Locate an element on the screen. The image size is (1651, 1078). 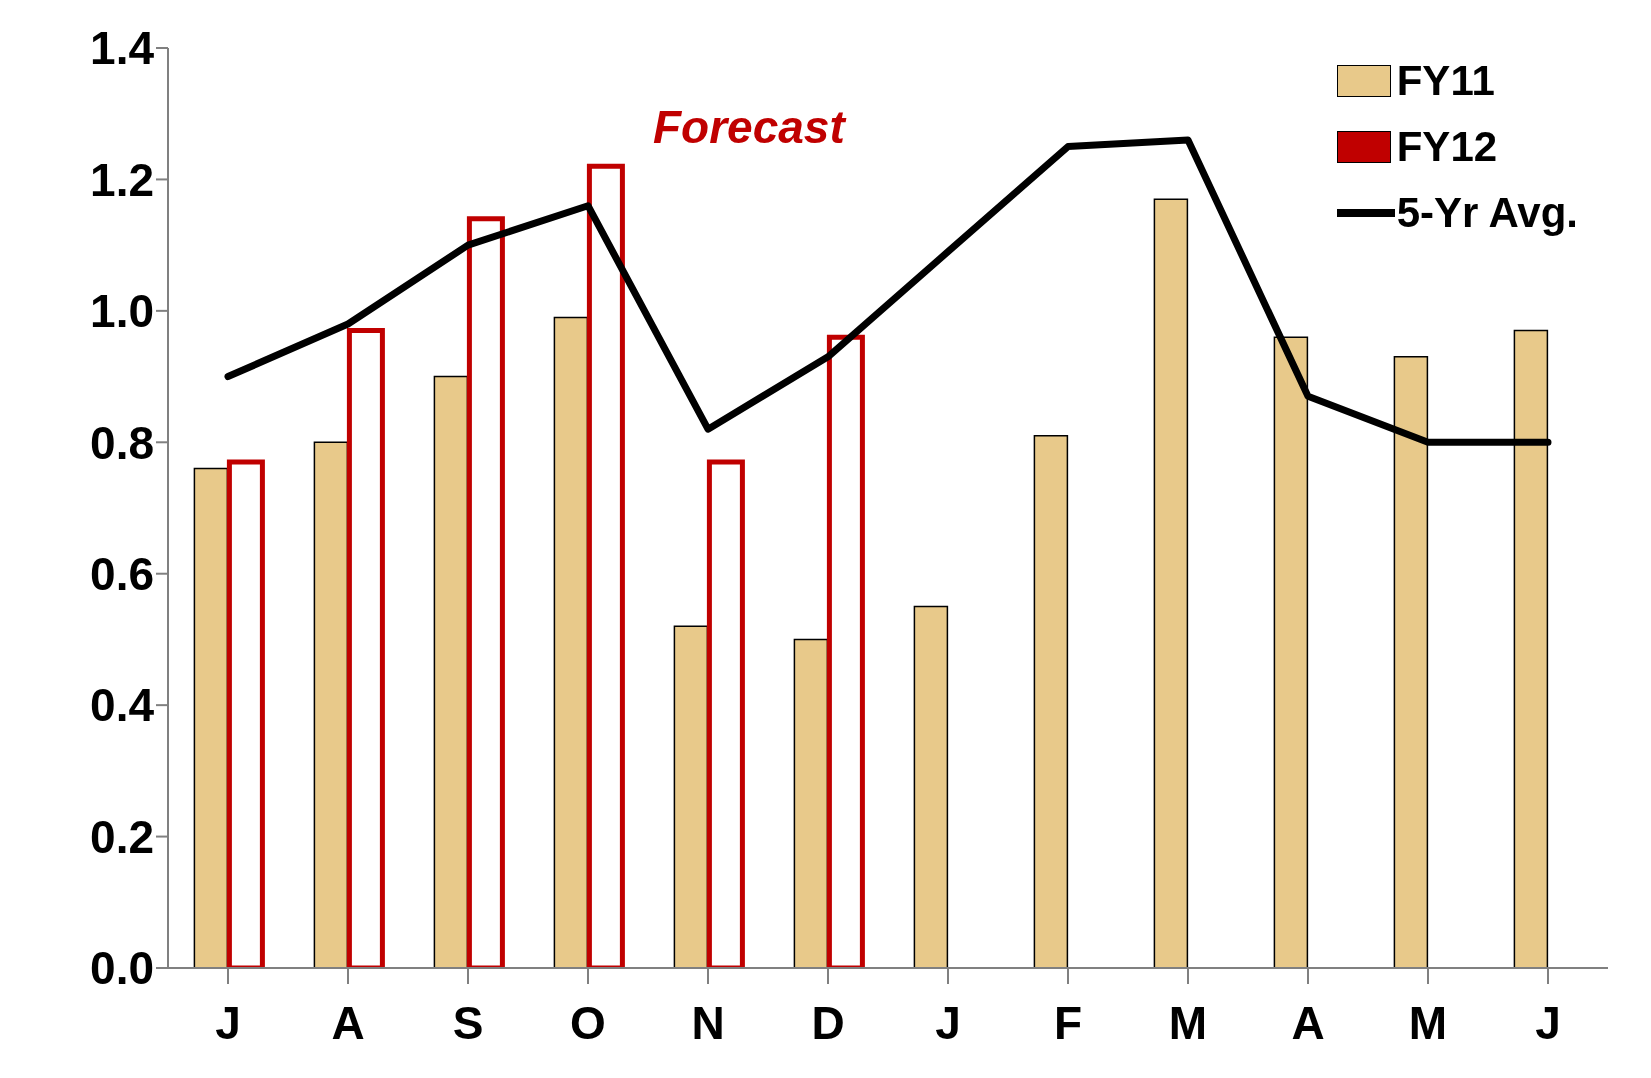
y-tick-label: 0.4 is located at coordinates (122, 705).